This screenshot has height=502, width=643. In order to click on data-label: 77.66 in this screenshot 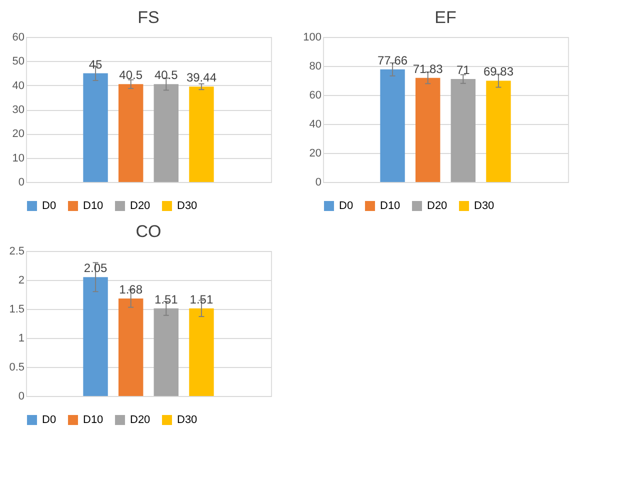, I will do `click(393, 60)`.